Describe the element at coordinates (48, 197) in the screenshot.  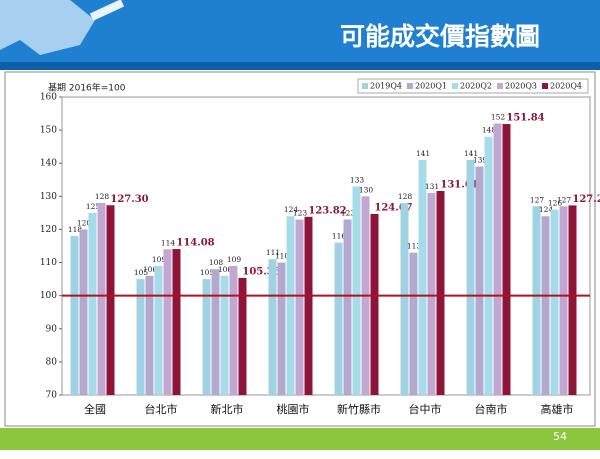
I see `y-tick-label: 130` at that location.